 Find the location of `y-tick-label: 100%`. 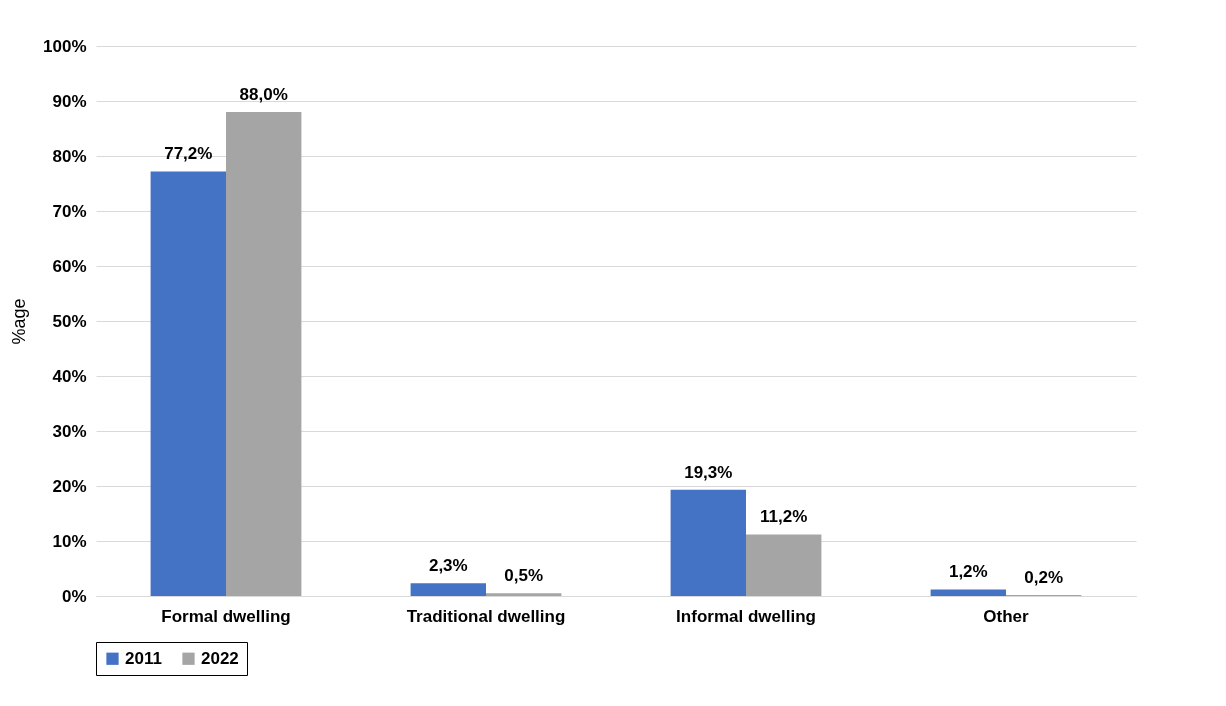

y-tick-label: 100% is located at coordinates (65, 46).